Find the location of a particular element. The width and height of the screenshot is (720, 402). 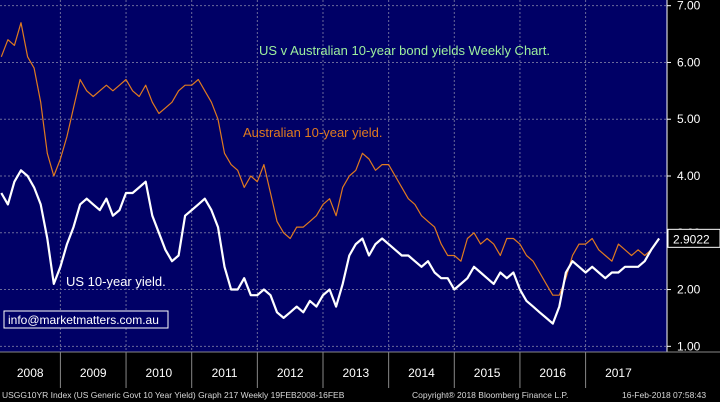

x-tick-label: 2010 is located at coordinates (159, 373).